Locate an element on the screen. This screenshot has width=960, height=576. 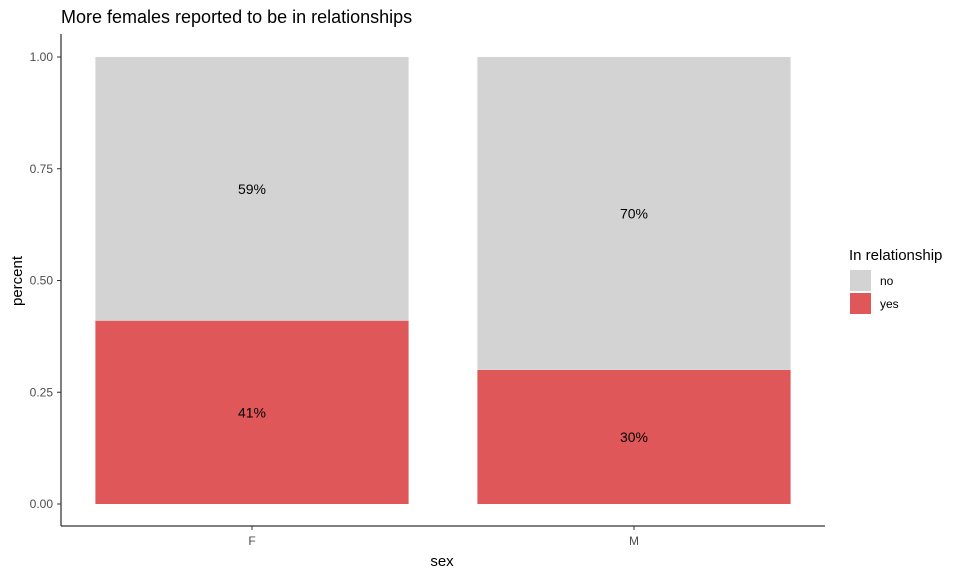
y-tick-label: 1.00 is located at coordinates (42, 57).